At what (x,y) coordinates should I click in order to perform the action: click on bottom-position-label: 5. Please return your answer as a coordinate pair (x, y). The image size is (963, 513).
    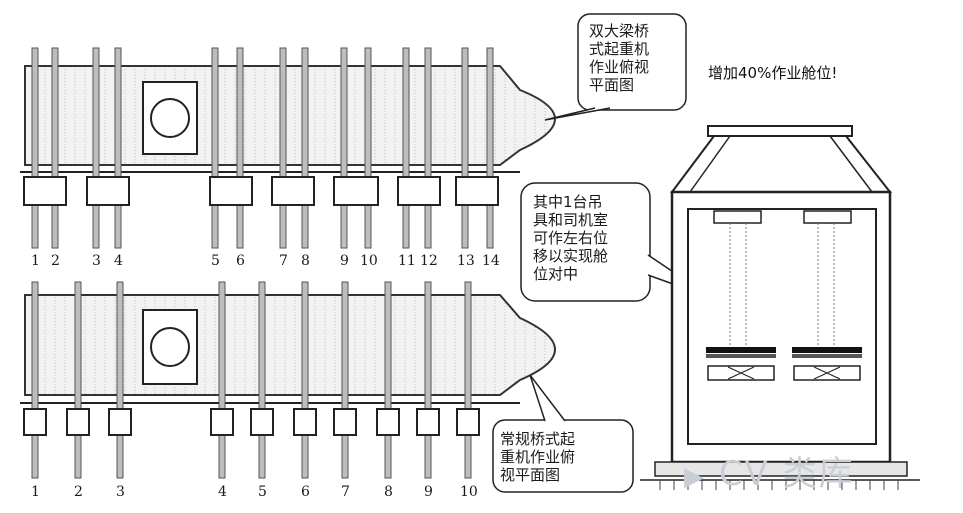
    Looking at the image, I should click on (262, 492).